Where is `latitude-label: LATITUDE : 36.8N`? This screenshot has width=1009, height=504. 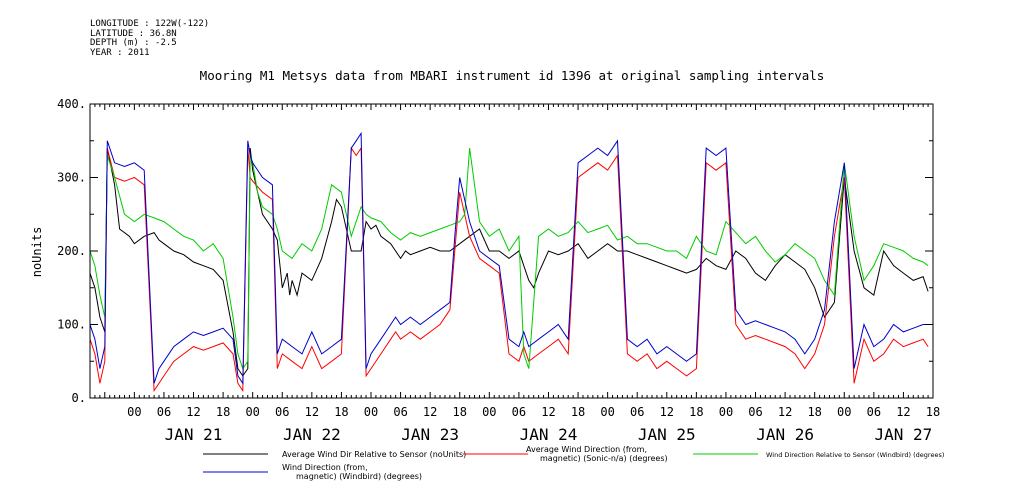
latitude-label: LATITUDE : 36.8N is located at coordinates (133, 33).